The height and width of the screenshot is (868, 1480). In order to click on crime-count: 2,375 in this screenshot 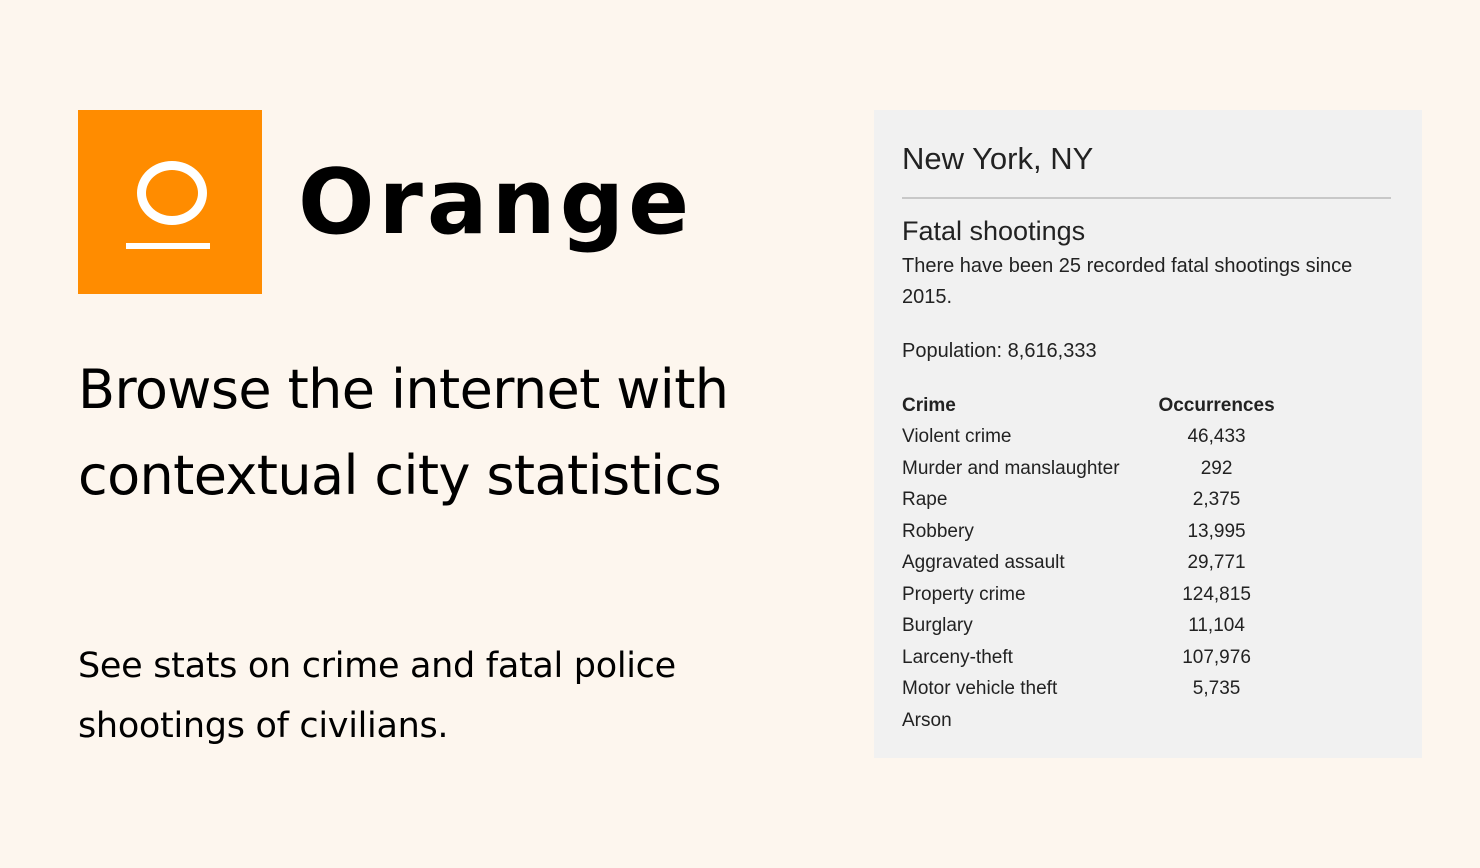, I will do `click(1216, 500)`.